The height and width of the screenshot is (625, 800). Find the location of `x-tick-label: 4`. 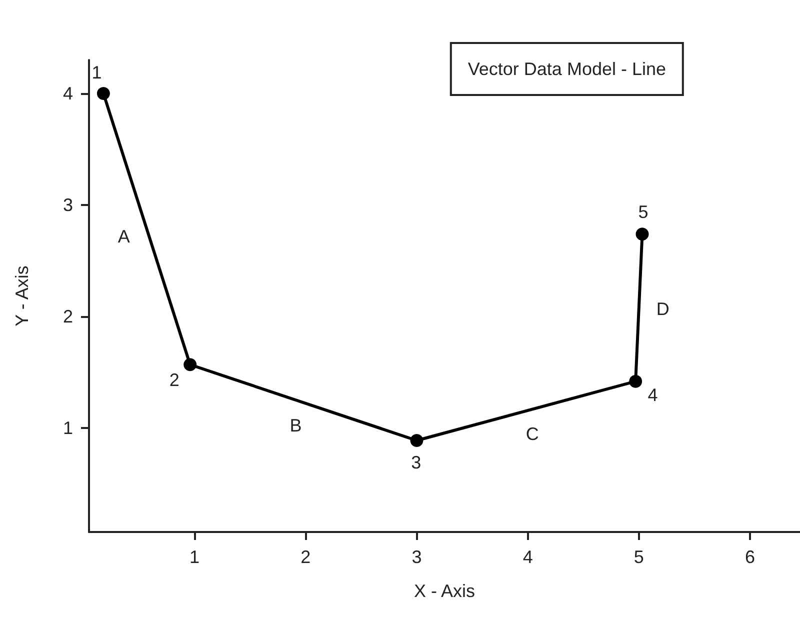

x-tick-label: 4 is located at coordinates (527, 557).